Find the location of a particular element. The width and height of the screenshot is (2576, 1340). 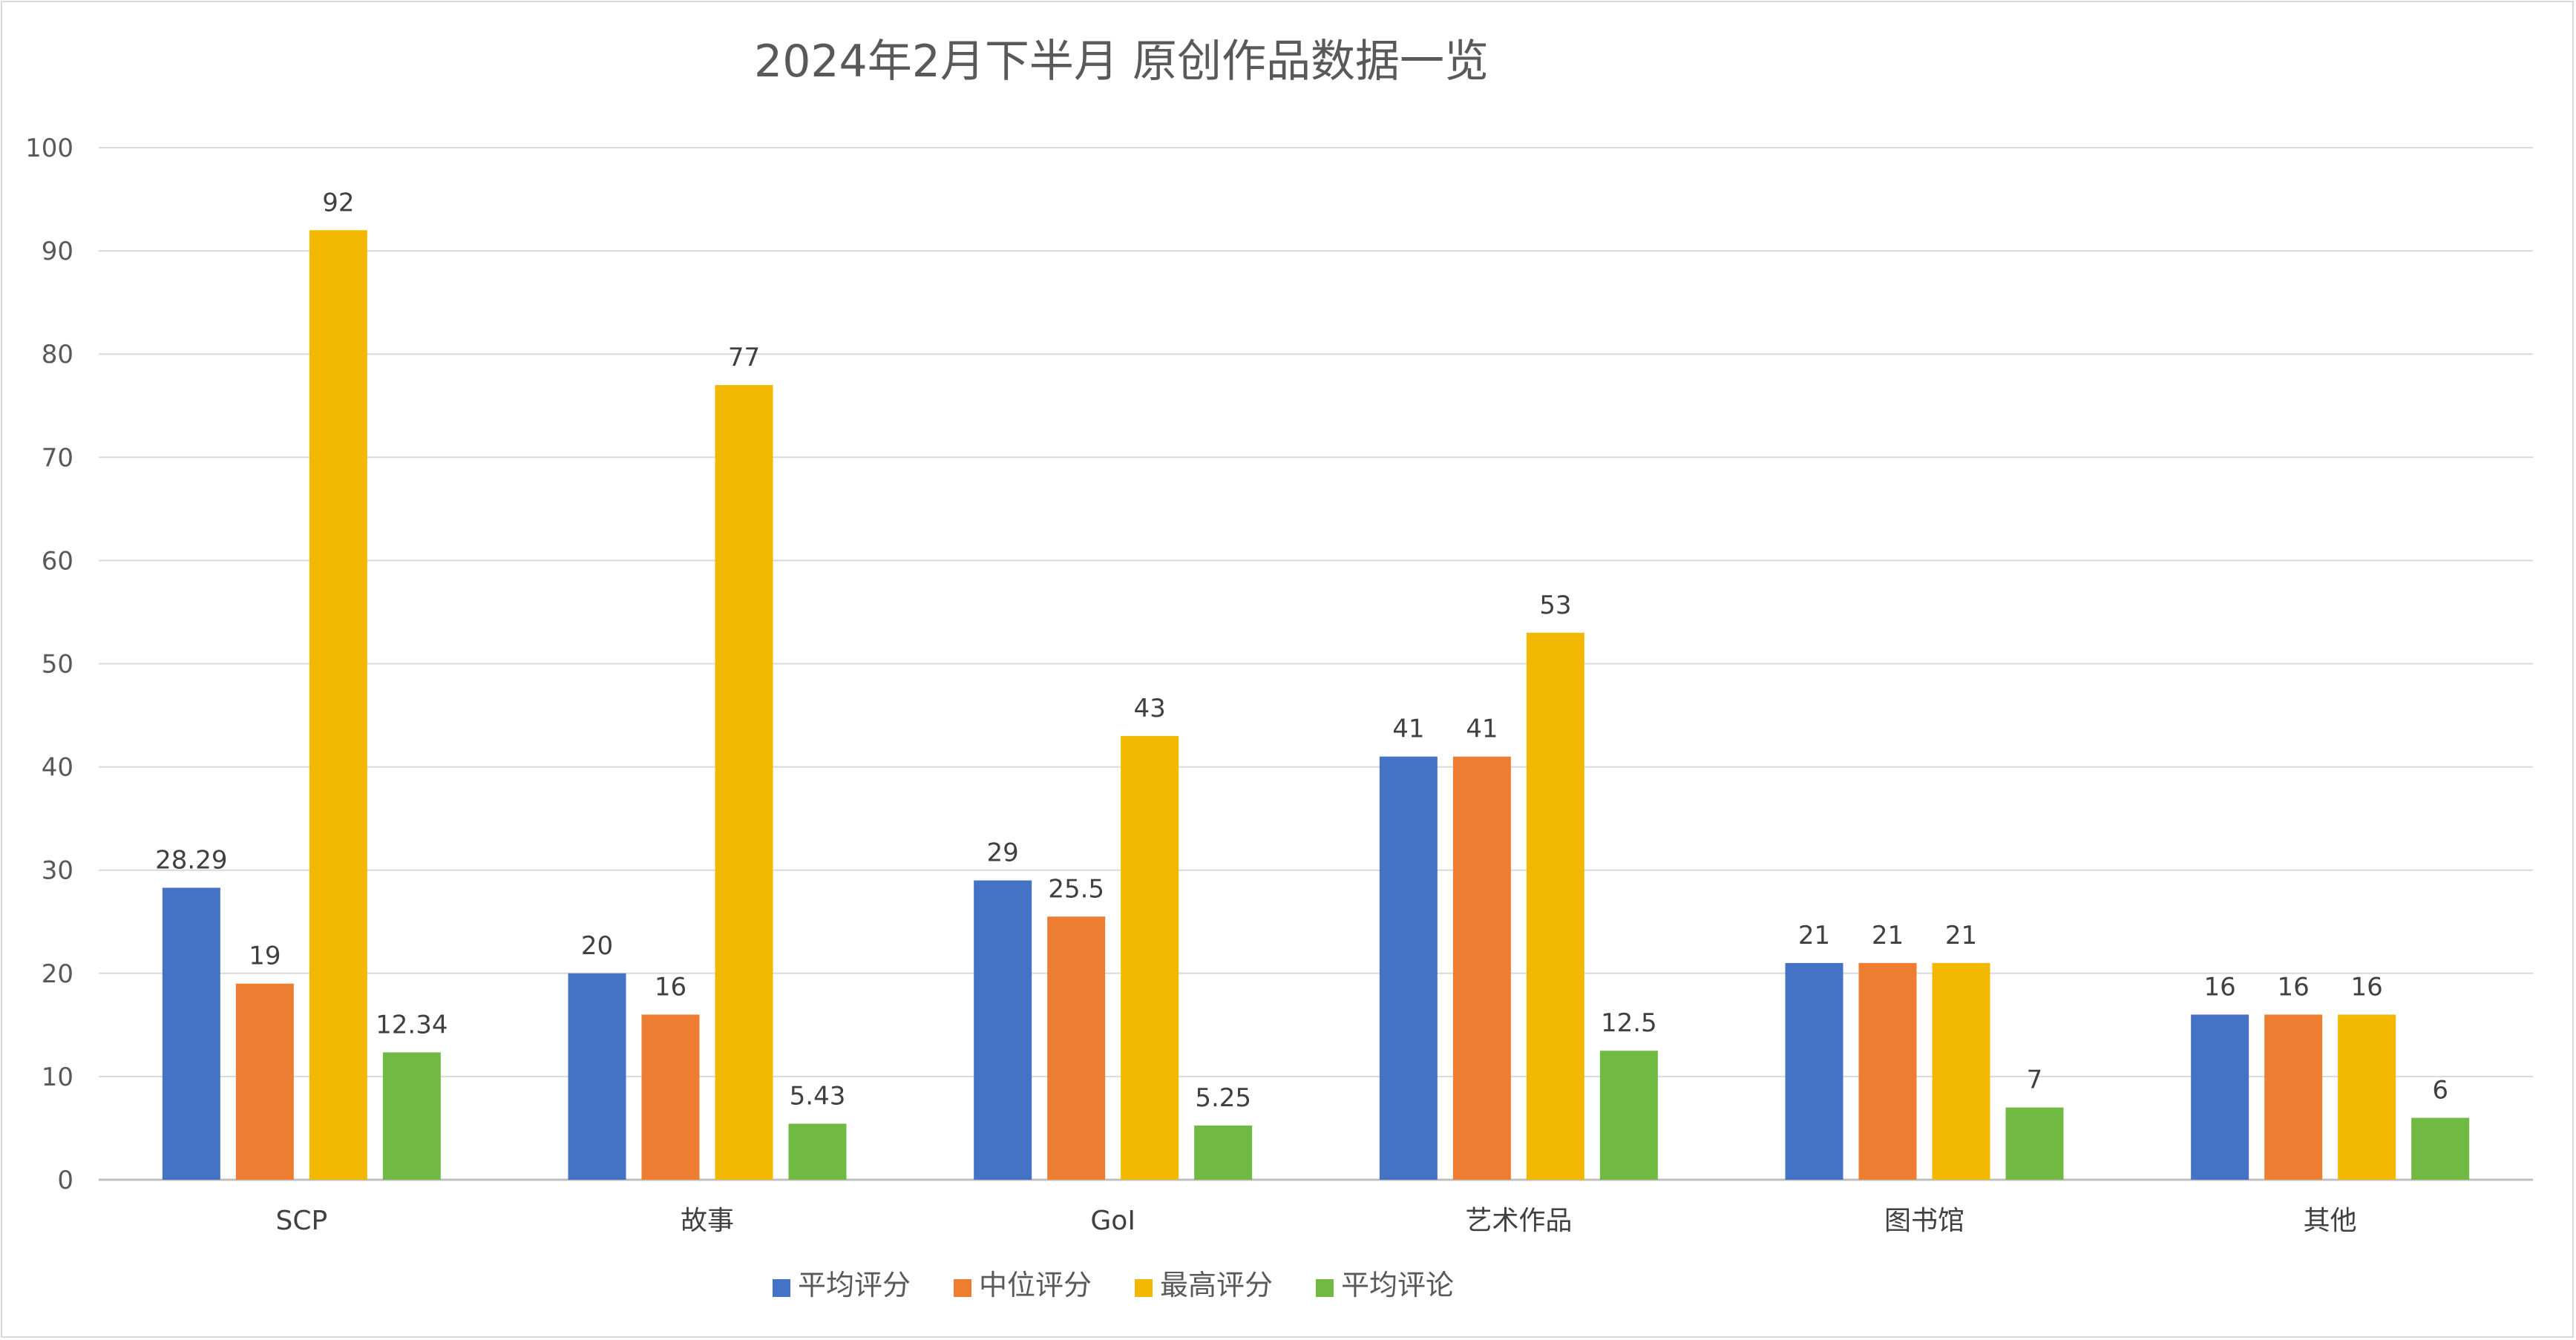

x-axis-category-labels: SCP 故事 GoI 艺术作品 图书馆 其他 is located at coordinates (1316, 1221).